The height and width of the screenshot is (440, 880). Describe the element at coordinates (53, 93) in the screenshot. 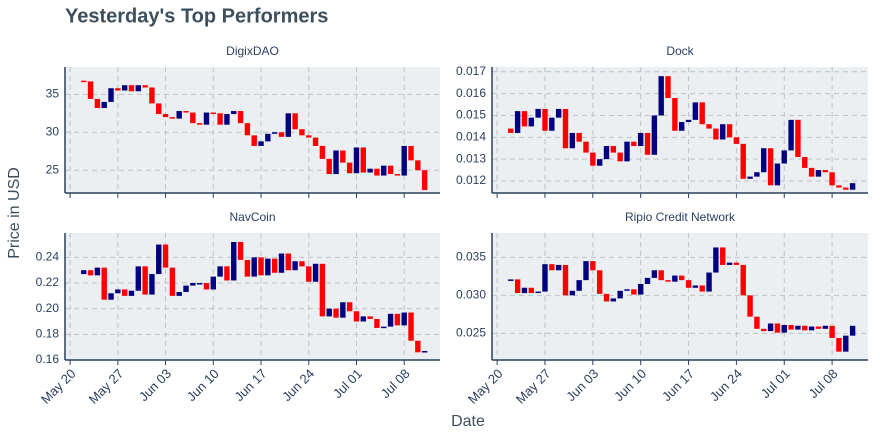

I see `y-tick-label: 35` at that location.